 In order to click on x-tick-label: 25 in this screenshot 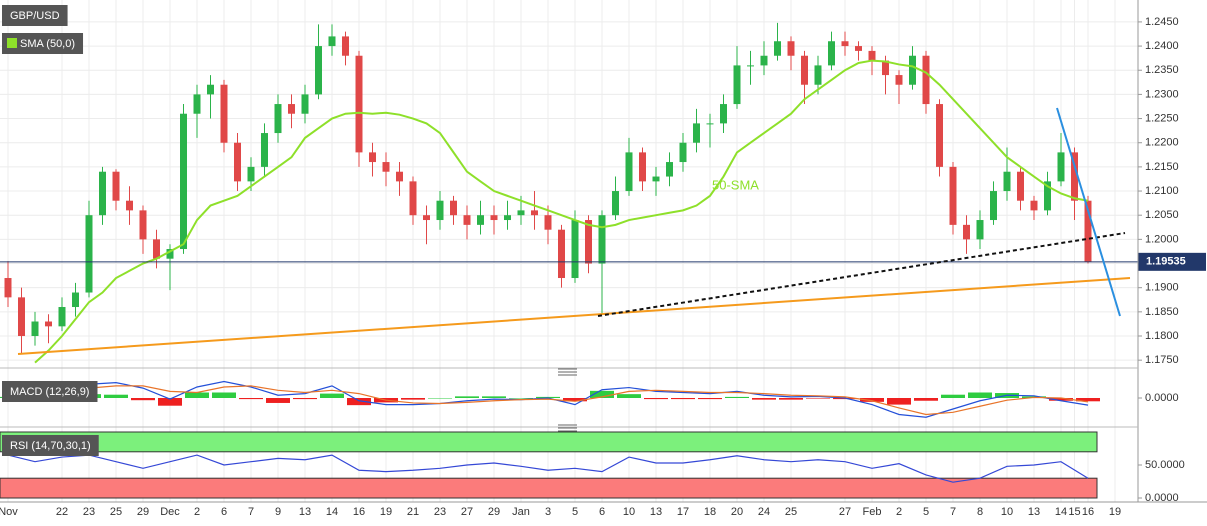, I will do `click(791, 512)`.